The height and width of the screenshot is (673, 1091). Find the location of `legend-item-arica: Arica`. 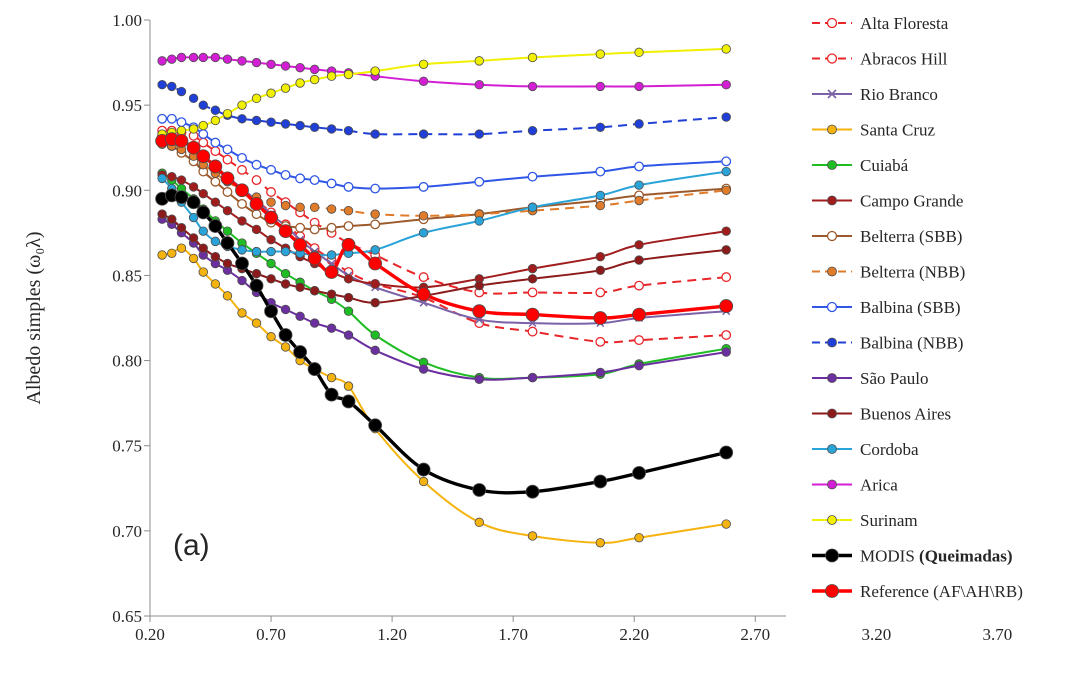

legend-item-arica: Arica is located at coordinates (855, 485).